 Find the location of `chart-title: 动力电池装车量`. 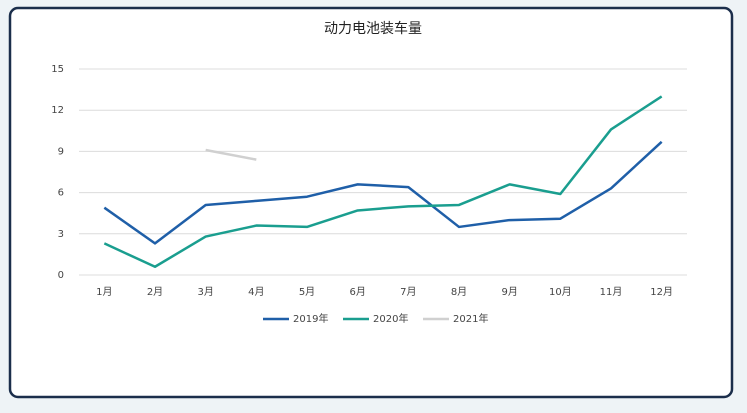

chart-title: 动力电池装车量 is located at coordinates (373, 28).